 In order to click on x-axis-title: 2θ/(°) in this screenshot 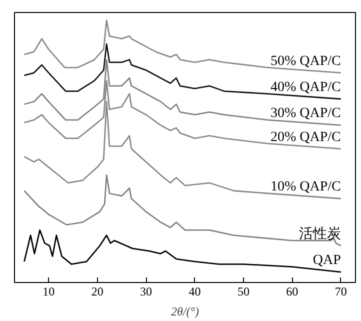, I will do `click(185, 311)`.